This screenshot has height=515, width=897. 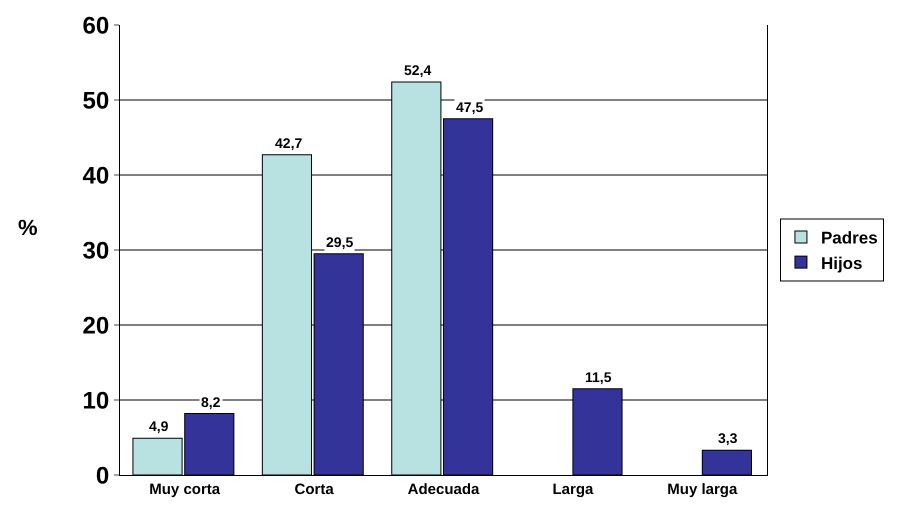 I want to click on data-label: 8,2, so click(x=211, y=402).